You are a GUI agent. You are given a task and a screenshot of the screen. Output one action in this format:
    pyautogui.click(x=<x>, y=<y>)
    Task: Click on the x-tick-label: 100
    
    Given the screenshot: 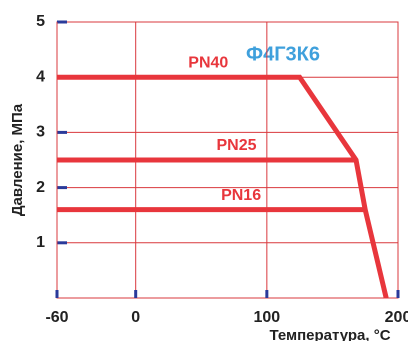 What is the action you would take?
    pyautogui.click(x=266, y=317)
    